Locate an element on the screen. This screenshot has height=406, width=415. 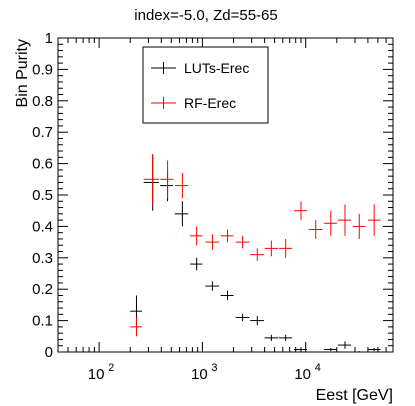
y-tick-label: 0 is located at coordinates (49, 352).